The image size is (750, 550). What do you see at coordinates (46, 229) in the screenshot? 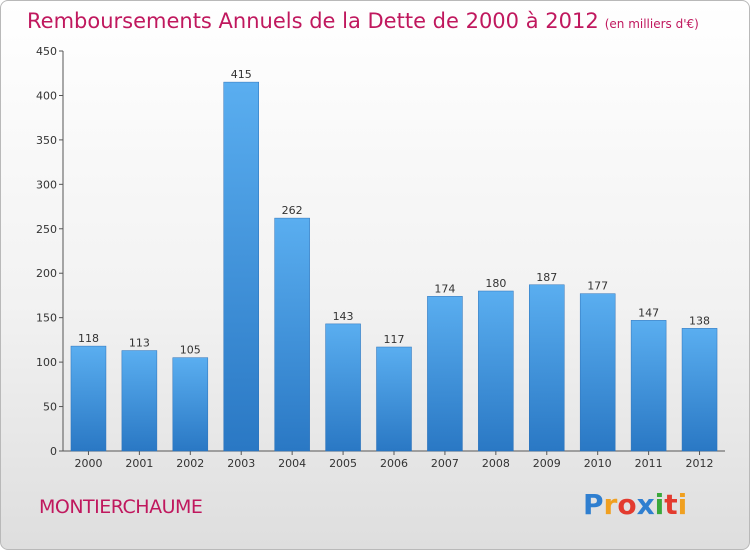
I see `y-tick-label: 250` at bounding box center [46, 229].